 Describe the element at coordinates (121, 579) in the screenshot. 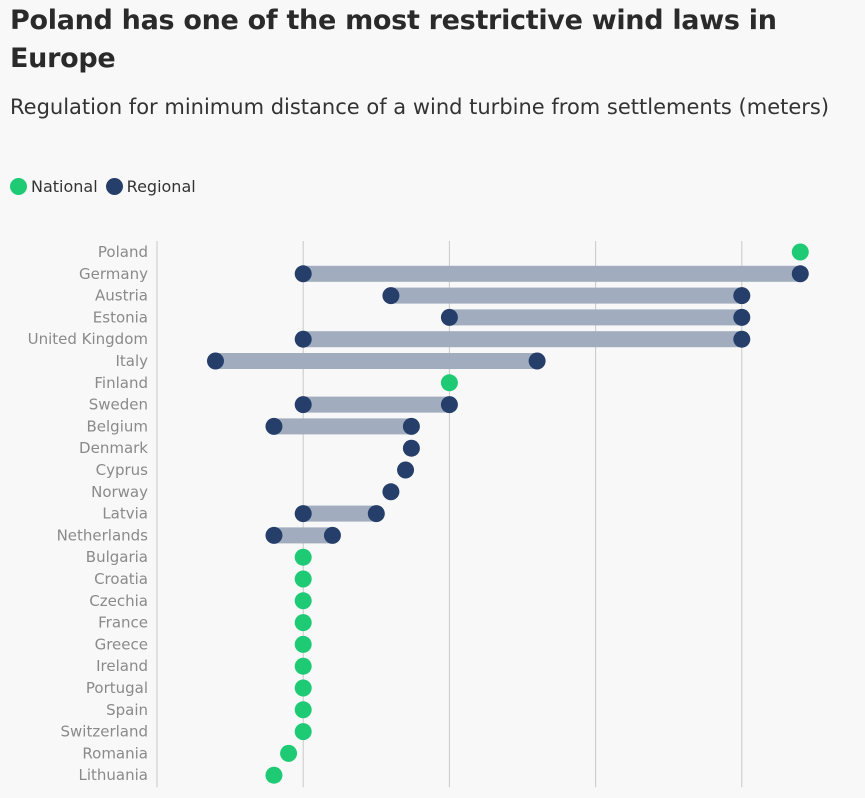

I see `row-label-croatia: Croatia` at that location.